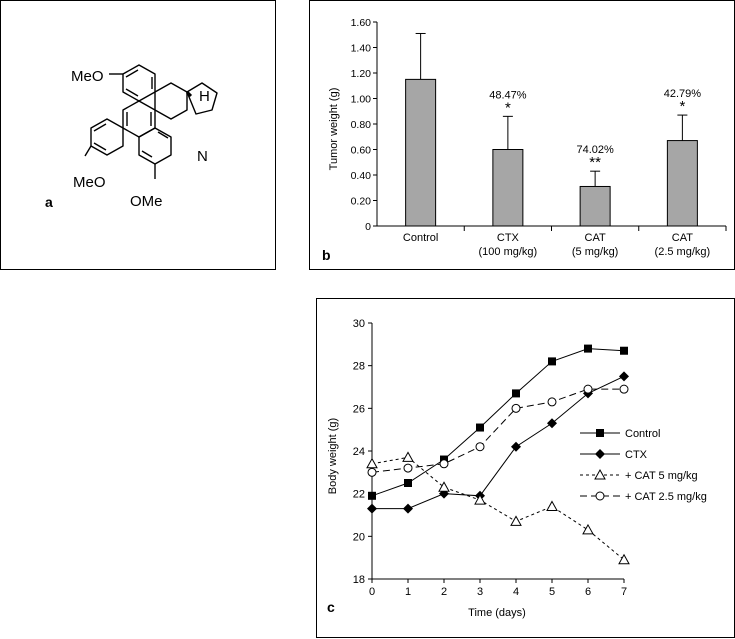 The image size is (735, 639). Describe the element at coordinates (334, 129) in the screenshot. I see `bar-y-axis-label: Tumor weight (g)` at that location.